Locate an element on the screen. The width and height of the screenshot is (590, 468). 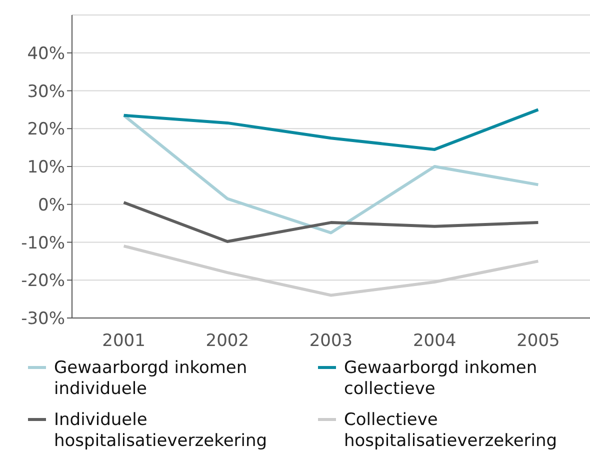
x-tick-label: 2002 is located at coordinates (228, 341).